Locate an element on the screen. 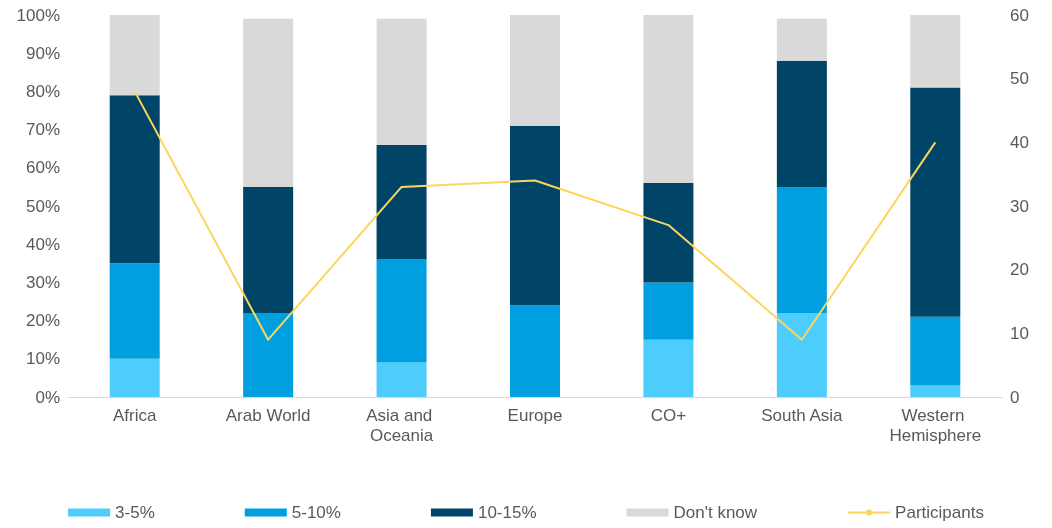  y2-tick-label: 10 is located at coordinates (1019, 333).